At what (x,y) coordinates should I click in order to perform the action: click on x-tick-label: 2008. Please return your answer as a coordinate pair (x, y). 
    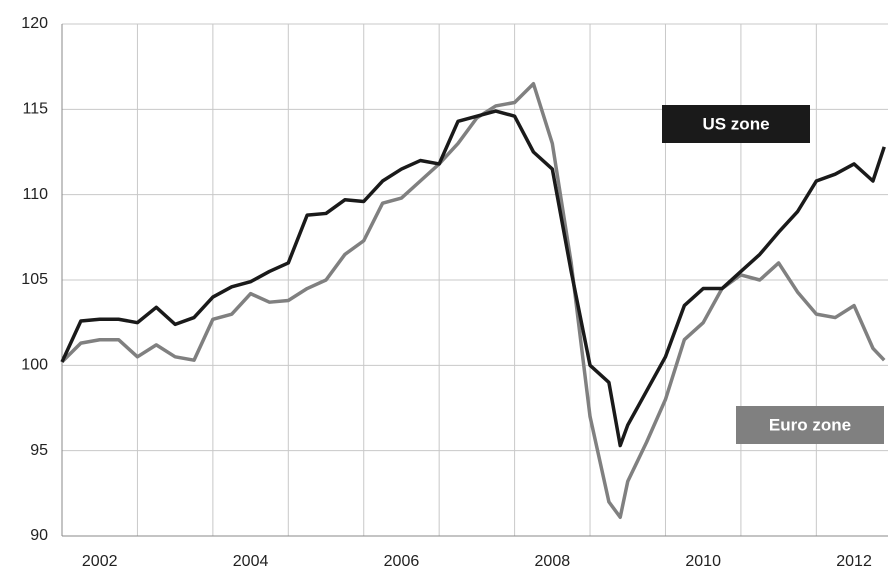
    Looking at the image, I should click on (553, 561).